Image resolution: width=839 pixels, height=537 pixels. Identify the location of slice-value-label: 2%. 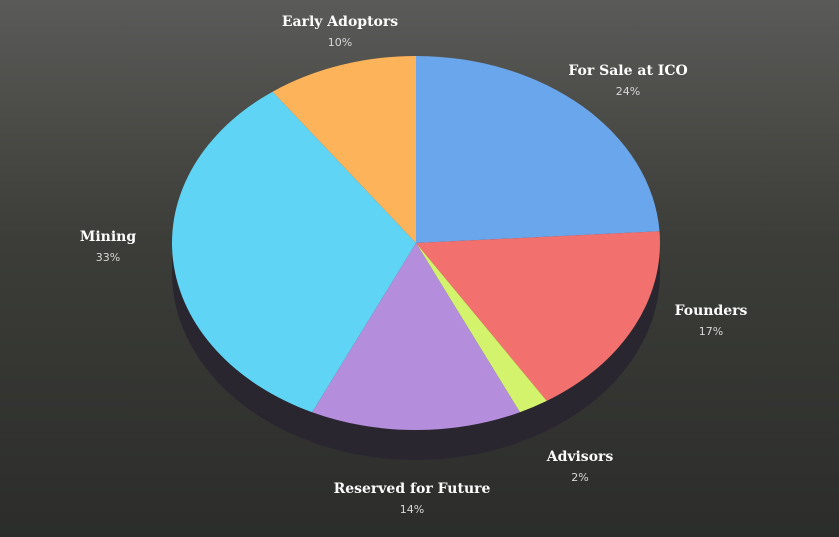
(579, 477).